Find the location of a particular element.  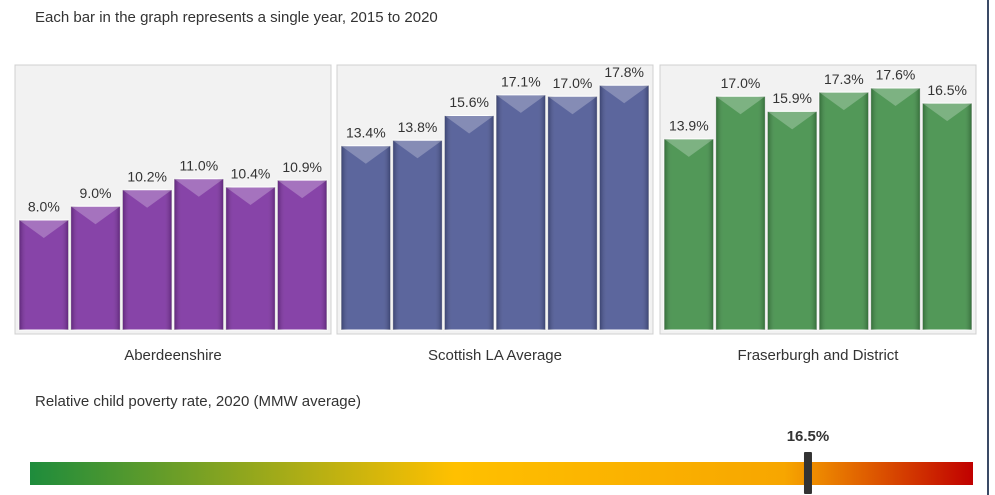

gauge-marker is located at coordinates (807, 473).